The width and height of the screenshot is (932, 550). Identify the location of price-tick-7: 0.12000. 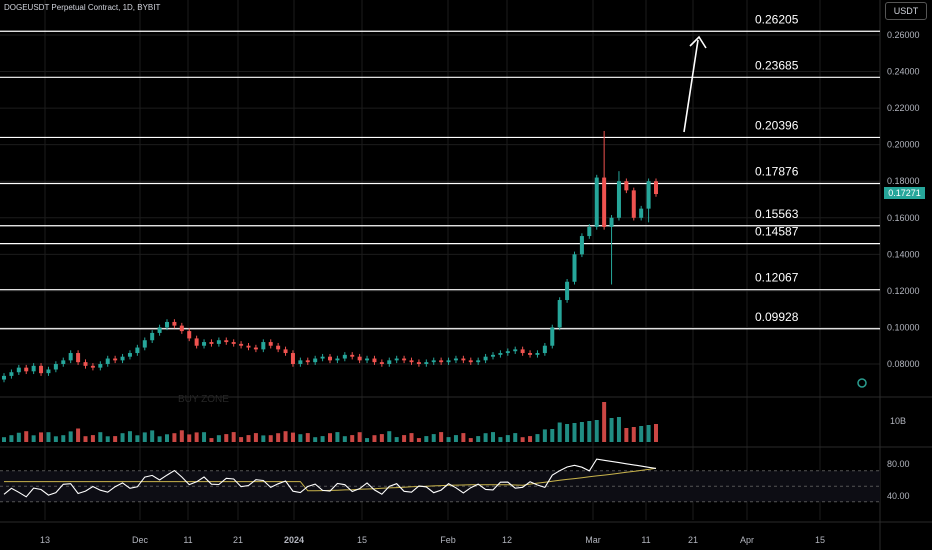
(903, 291).